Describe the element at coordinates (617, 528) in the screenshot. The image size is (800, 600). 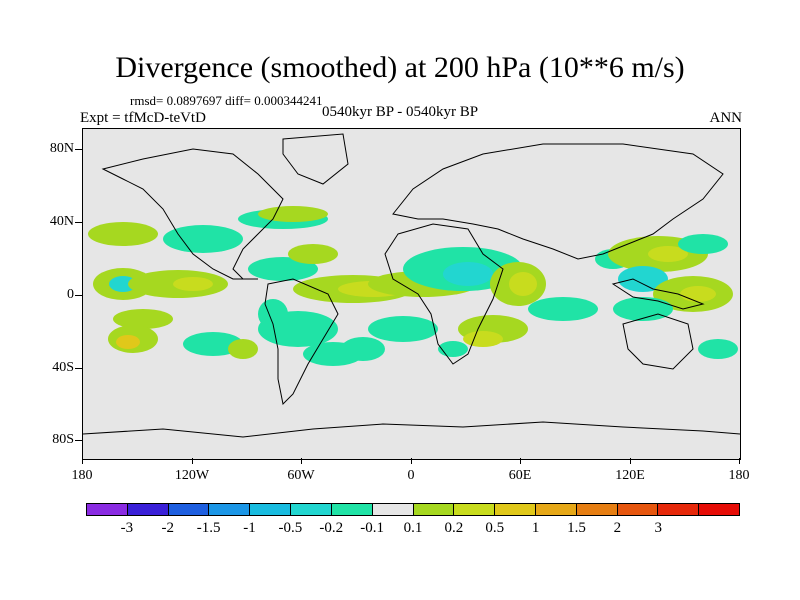
I see `colorbar-label: 2` at that location.